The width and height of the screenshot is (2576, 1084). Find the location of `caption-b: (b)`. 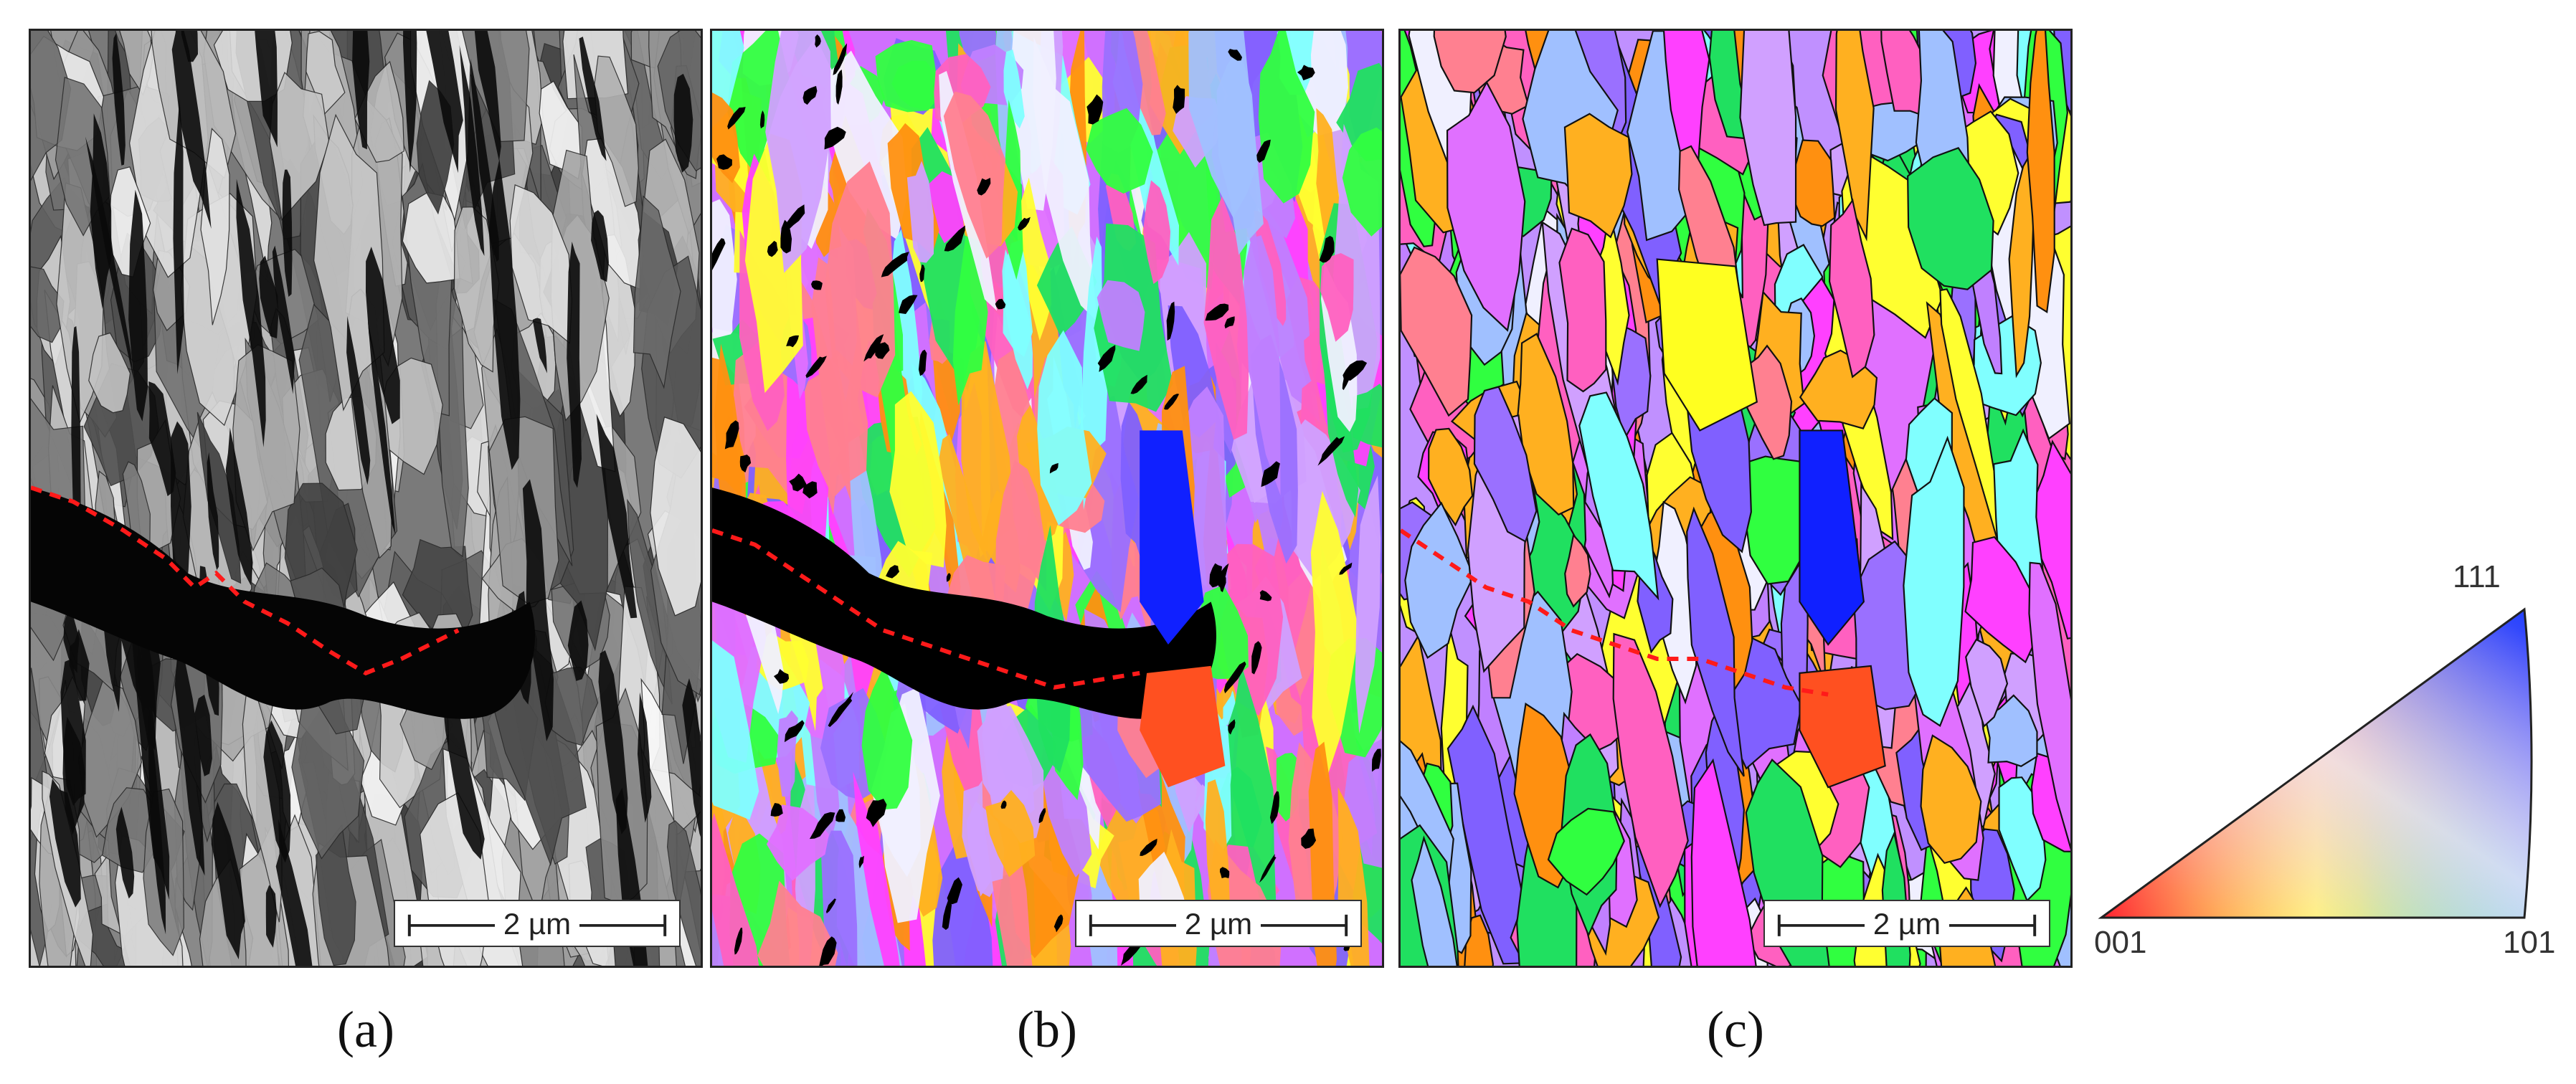

caption-b: (b) is located at coordinates (1047, 1029).